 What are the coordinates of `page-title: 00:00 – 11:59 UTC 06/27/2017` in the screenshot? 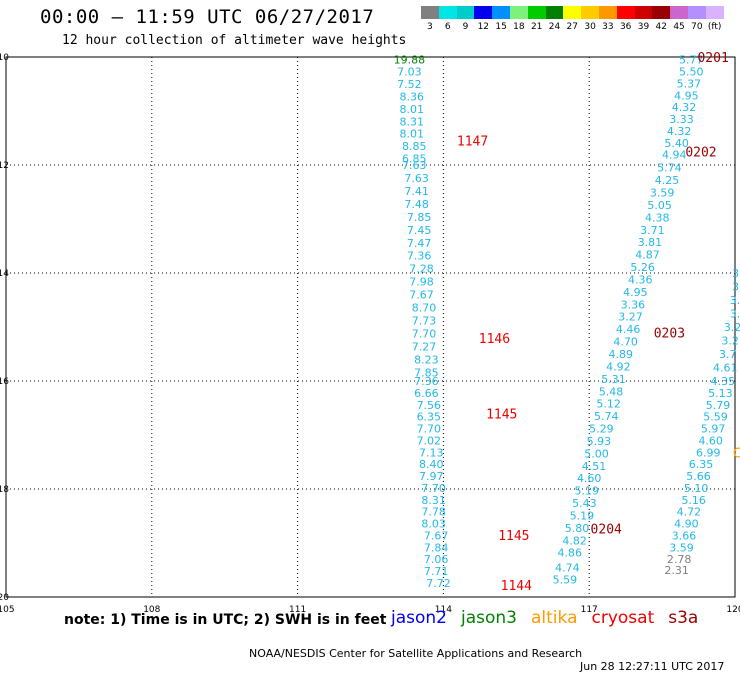 It's located at (207, 17).